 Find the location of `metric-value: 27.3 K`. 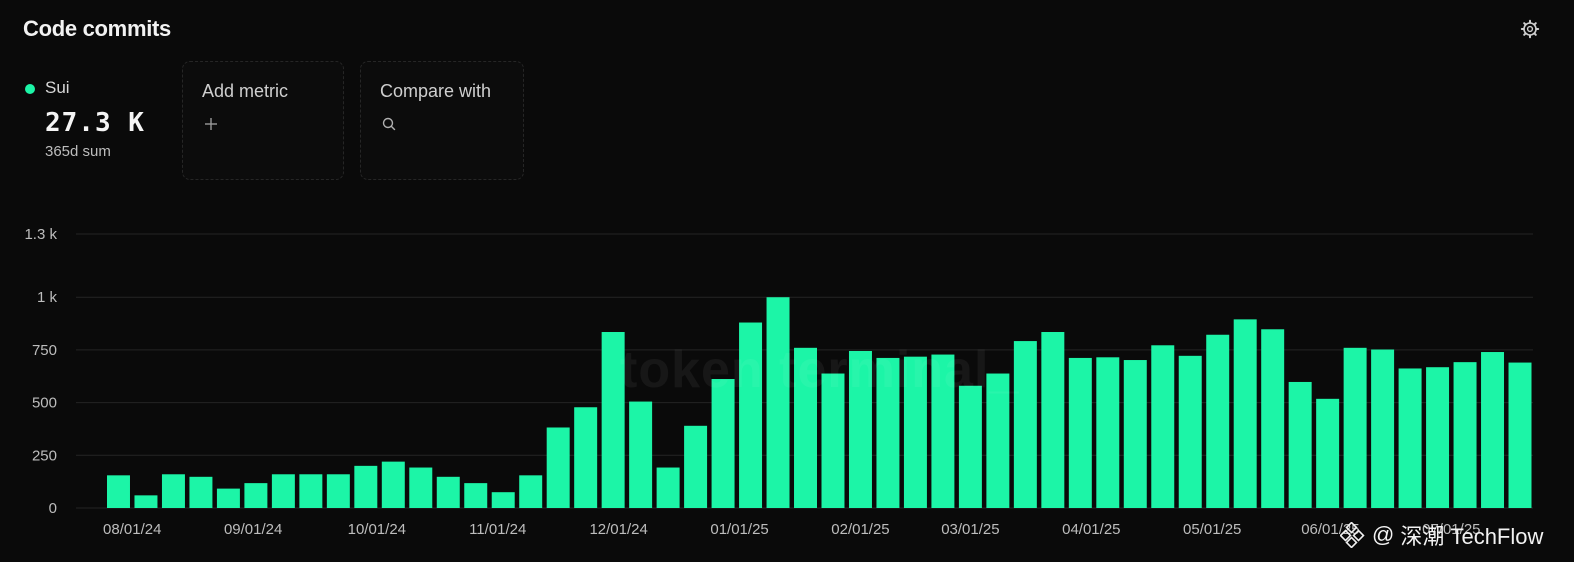

metric-value: 27.3 K is located at coordinates (95, 123).